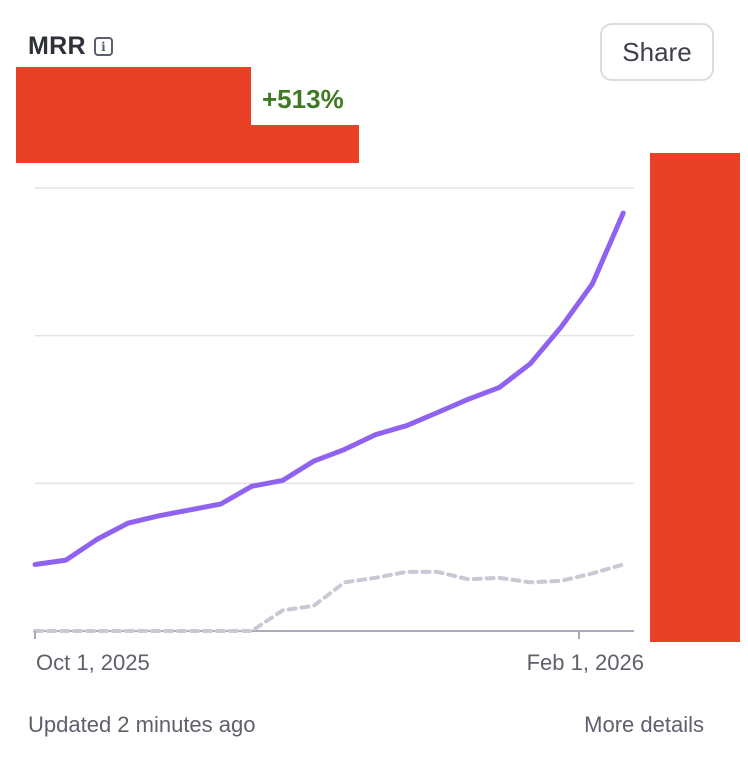 Image resolution: width=748 pixels, height=774 pixels. I want to click on percent-change-badge: +513%, so click(303, 99).